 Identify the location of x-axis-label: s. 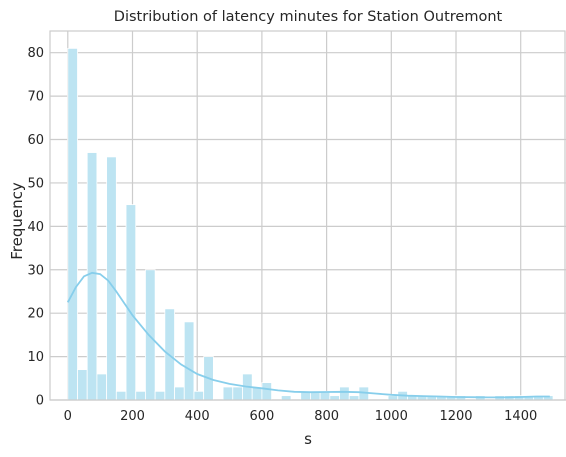
(308, 439).